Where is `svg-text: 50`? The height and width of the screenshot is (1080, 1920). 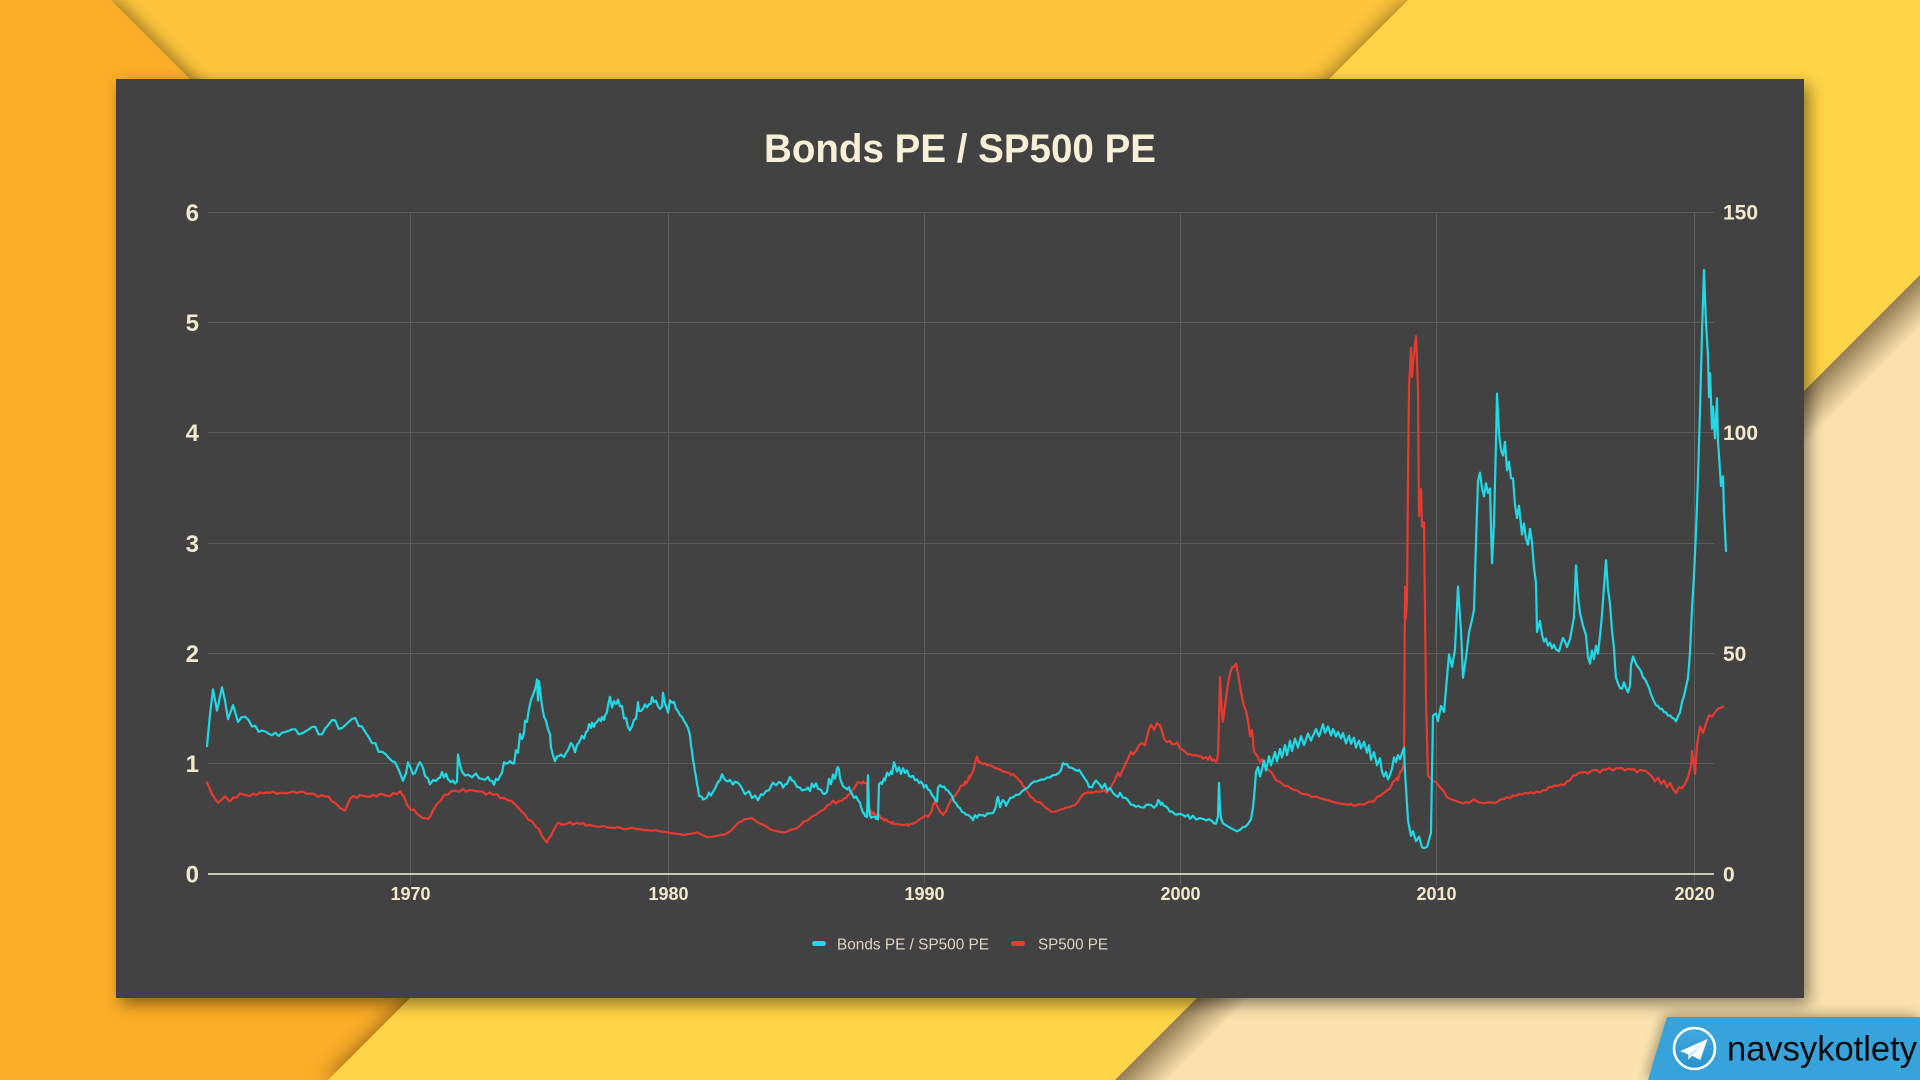
svg-text: 50 is located at coordinates (1734, 654).